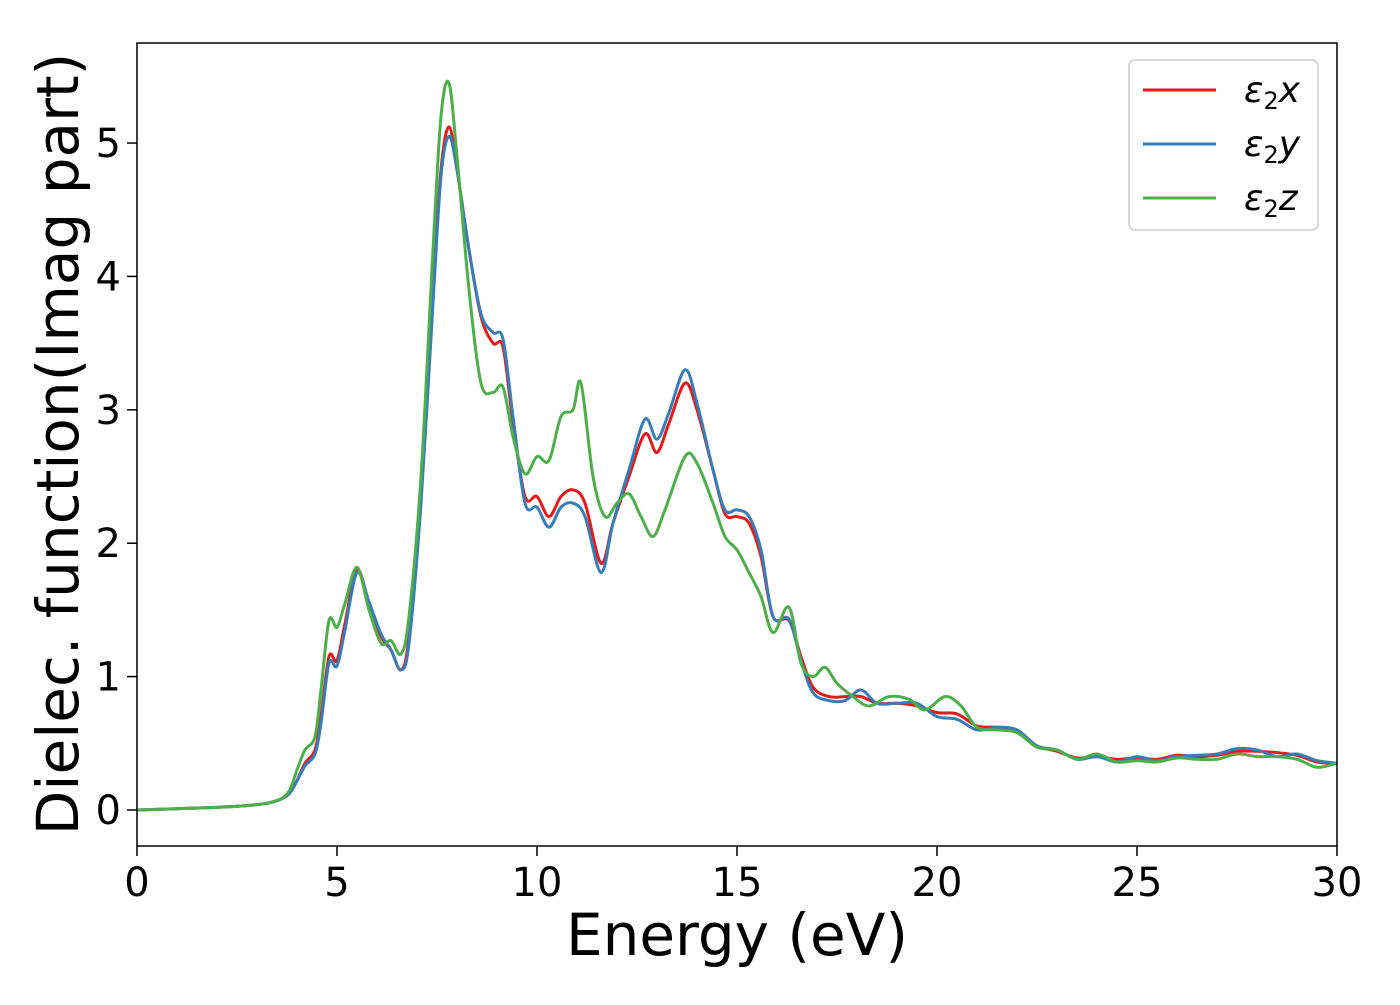  What do you see at coordinates (1271, 200) in the screenshot?
I see `legend-label-z: ε2z` at bounding box center [1271, 200].